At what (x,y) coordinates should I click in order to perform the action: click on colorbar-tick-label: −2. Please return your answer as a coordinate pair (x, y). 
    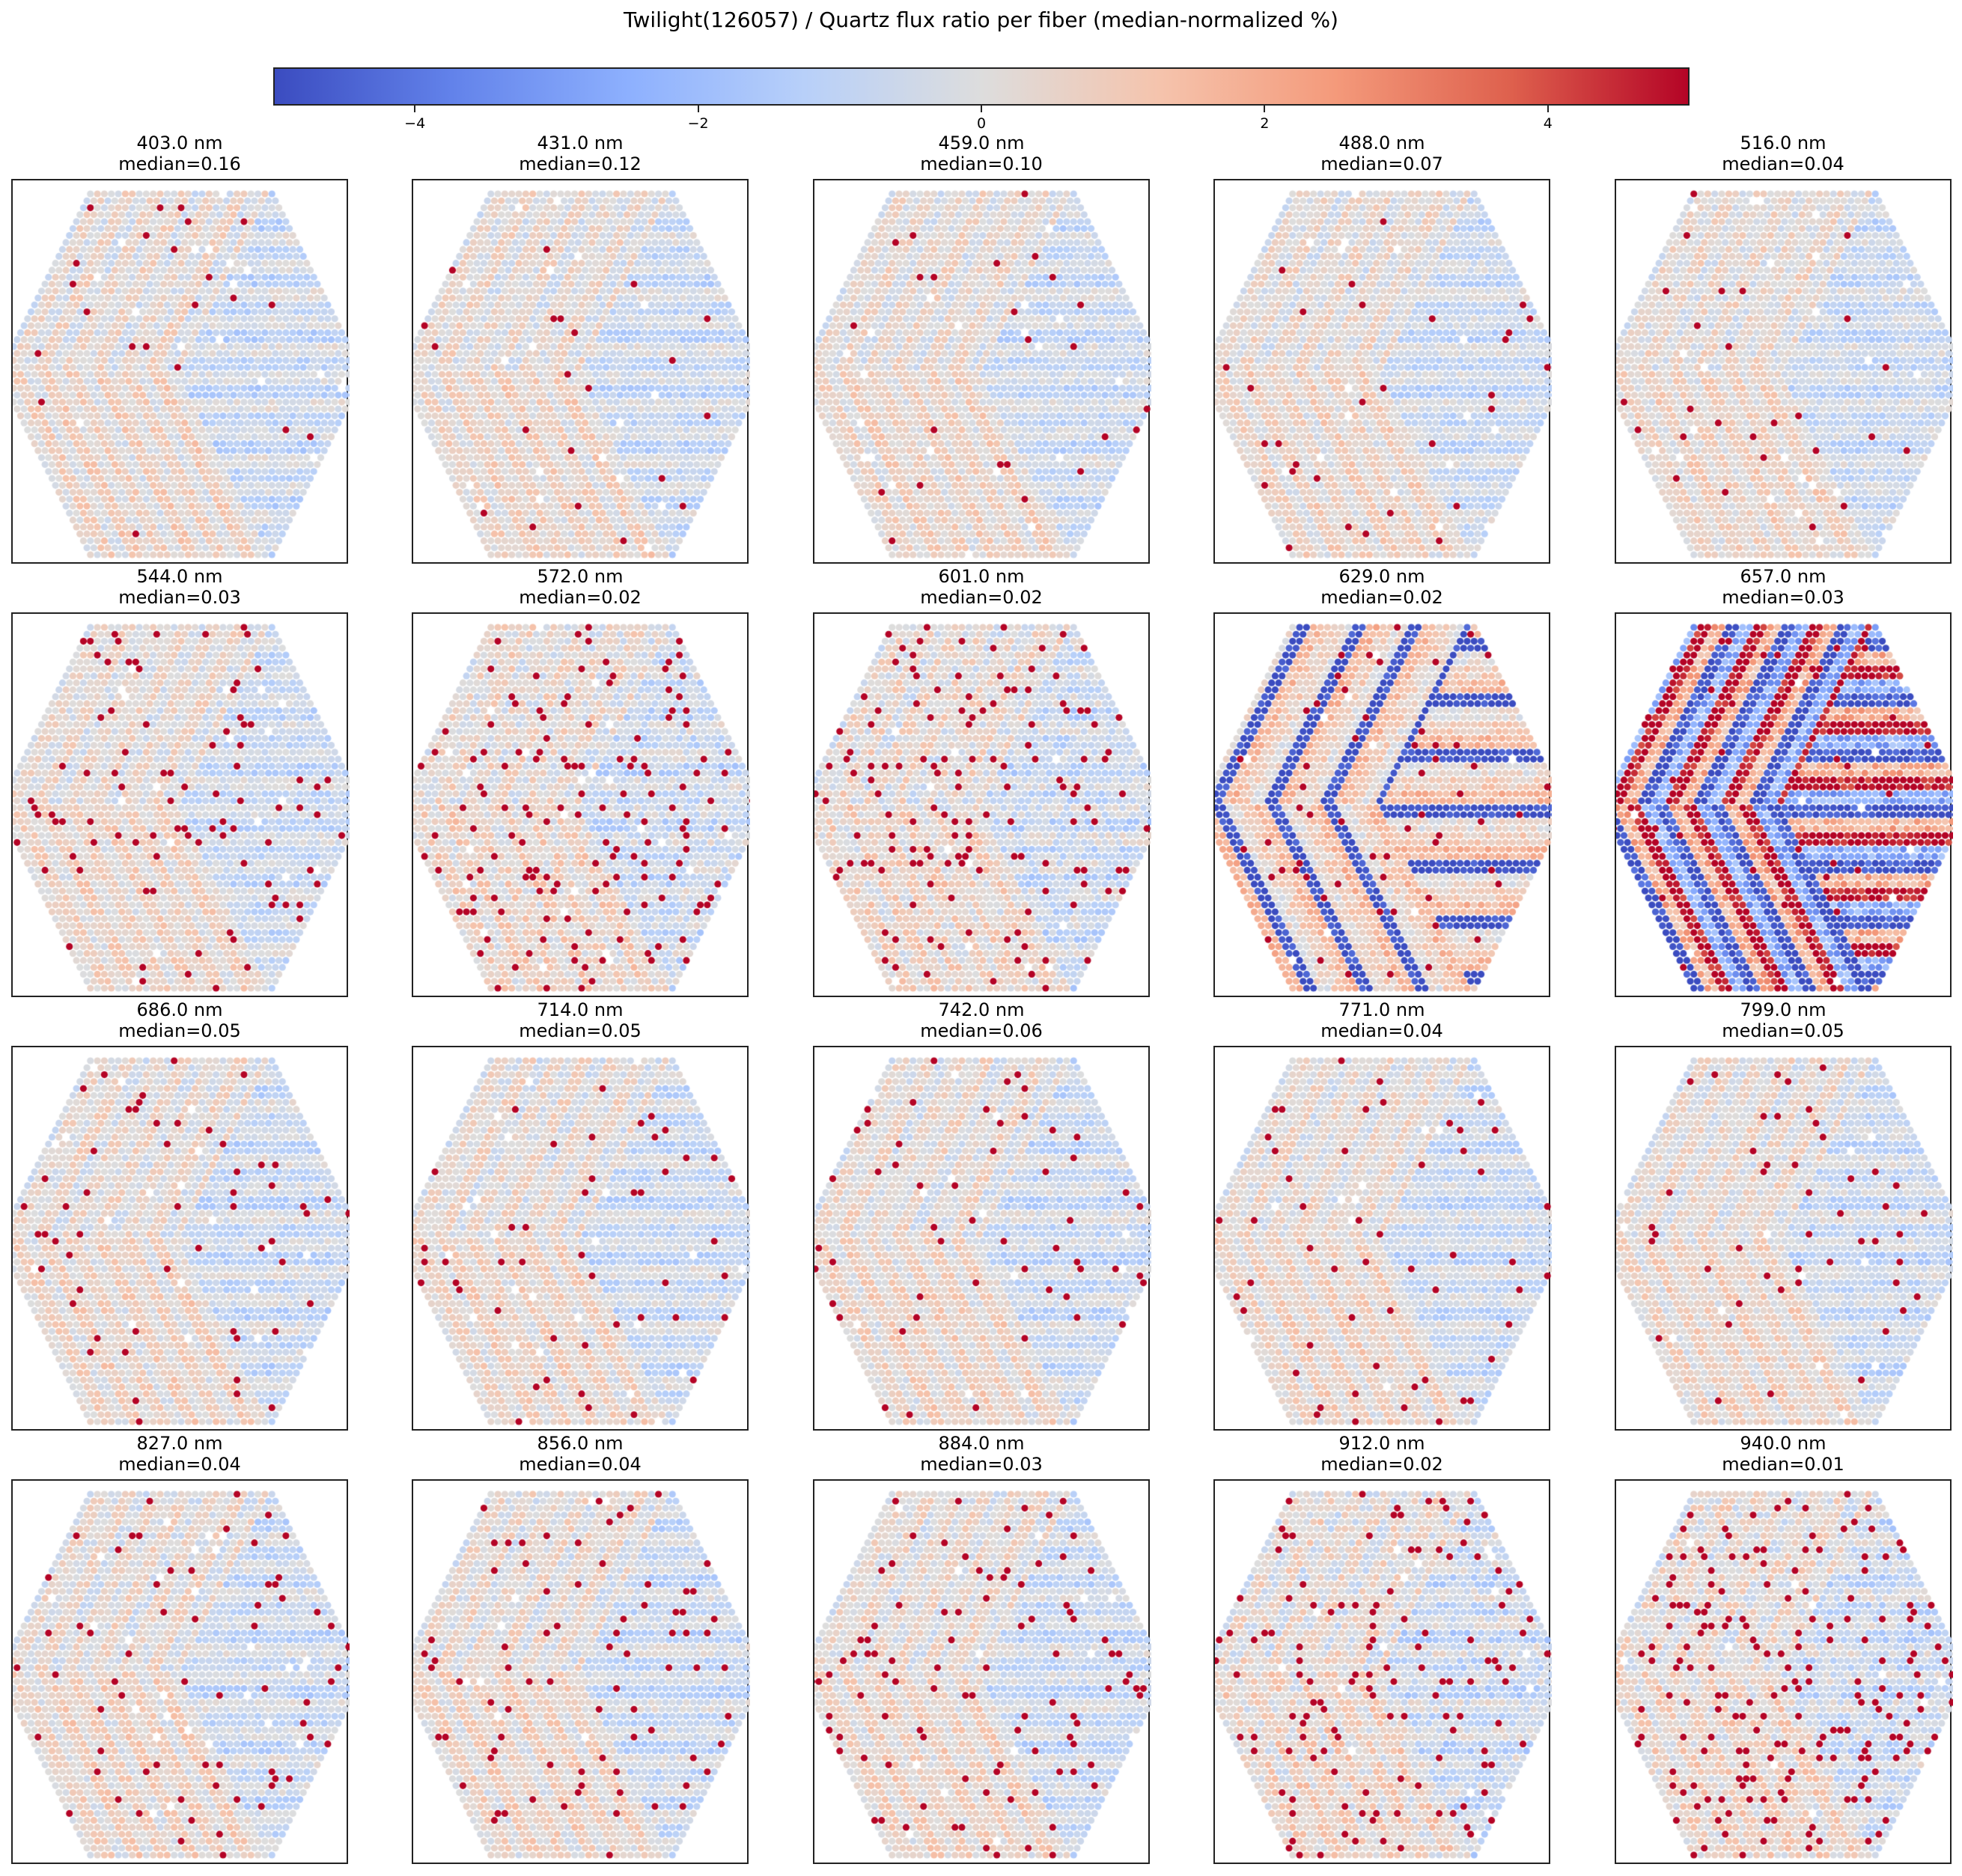
    Looking at the image, I should click on (698, 123).